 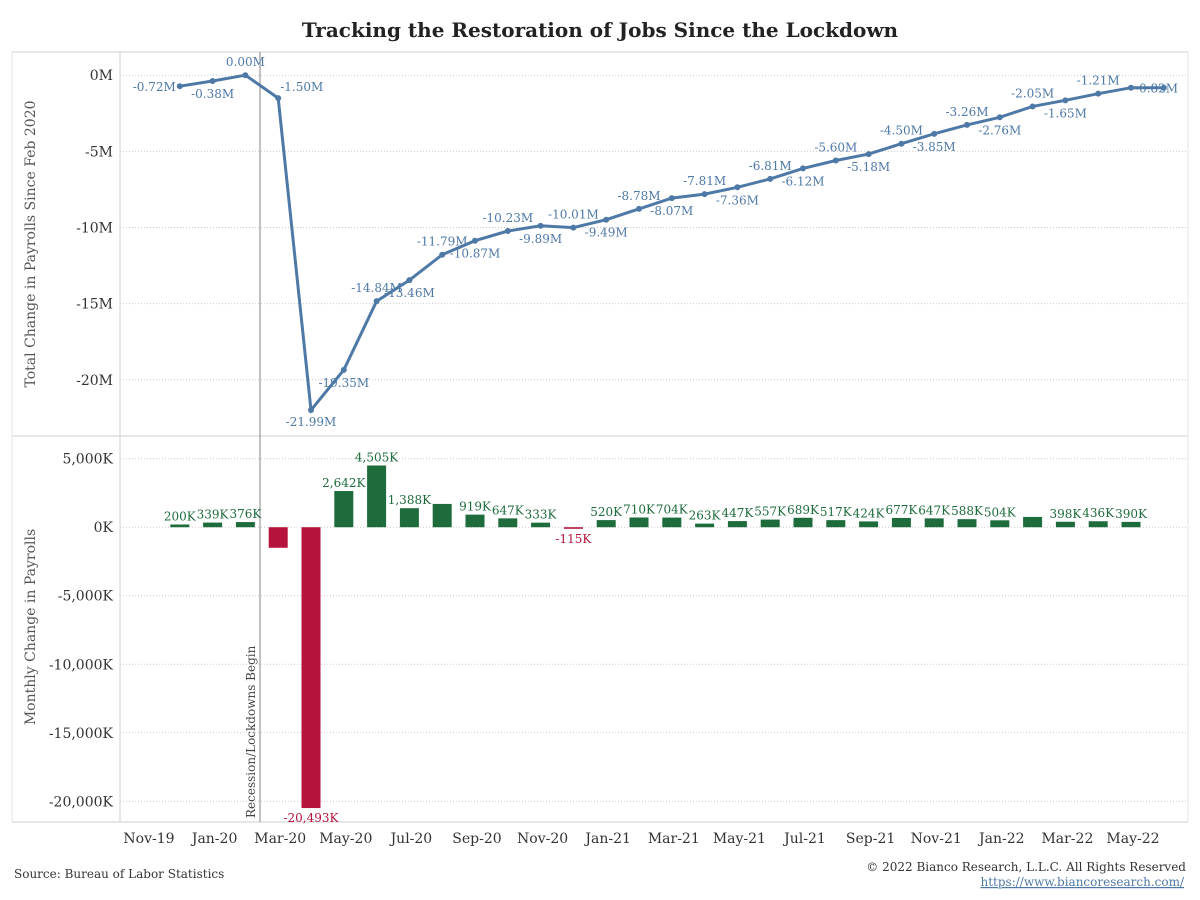 I want to click on line-data-label: -0.38M, so click(x=212, y=94).